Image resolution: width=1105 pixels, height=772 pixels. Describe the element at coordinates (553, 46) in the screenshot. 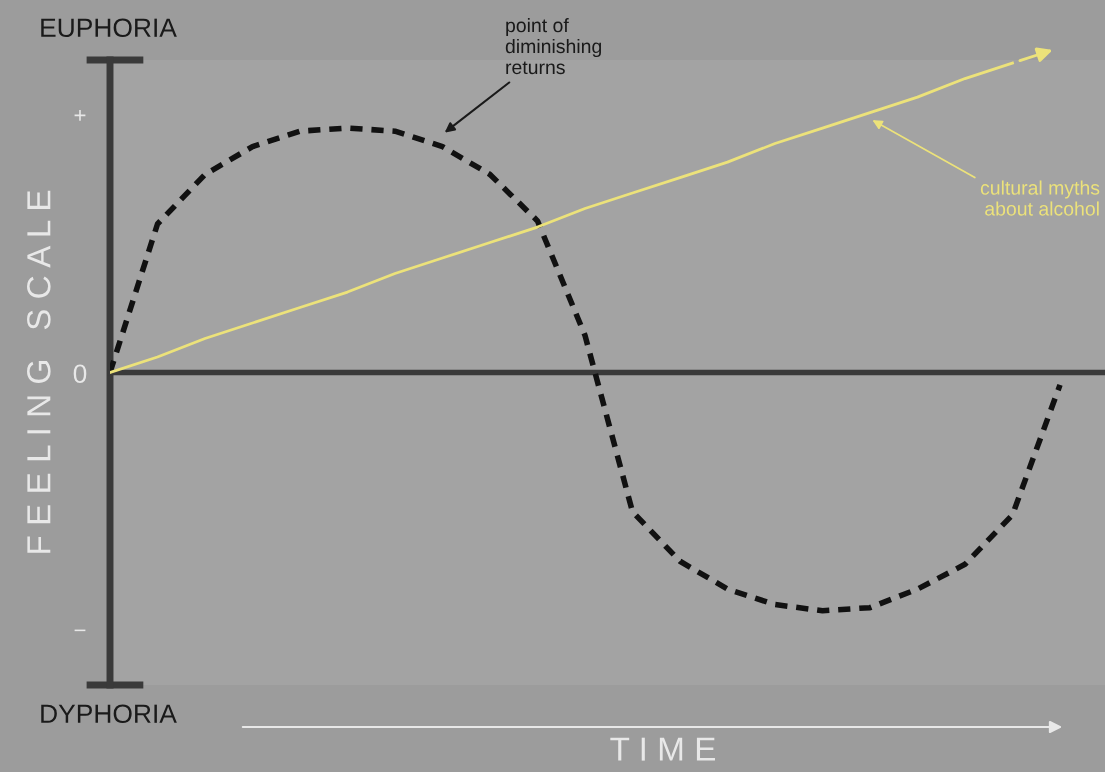

I see `annotation: point of diminishing returns` at that location.